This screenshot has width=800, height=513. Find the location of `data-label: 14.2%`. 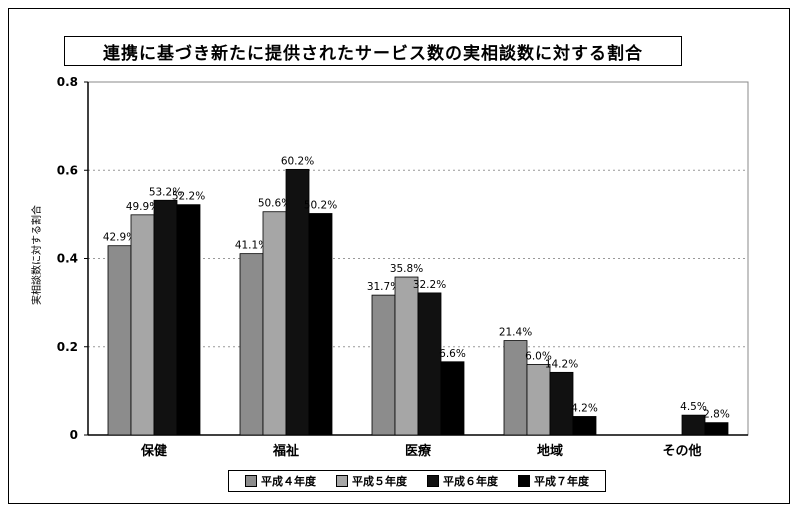

data-label: 14.2% is located at coordinates (561, 364).